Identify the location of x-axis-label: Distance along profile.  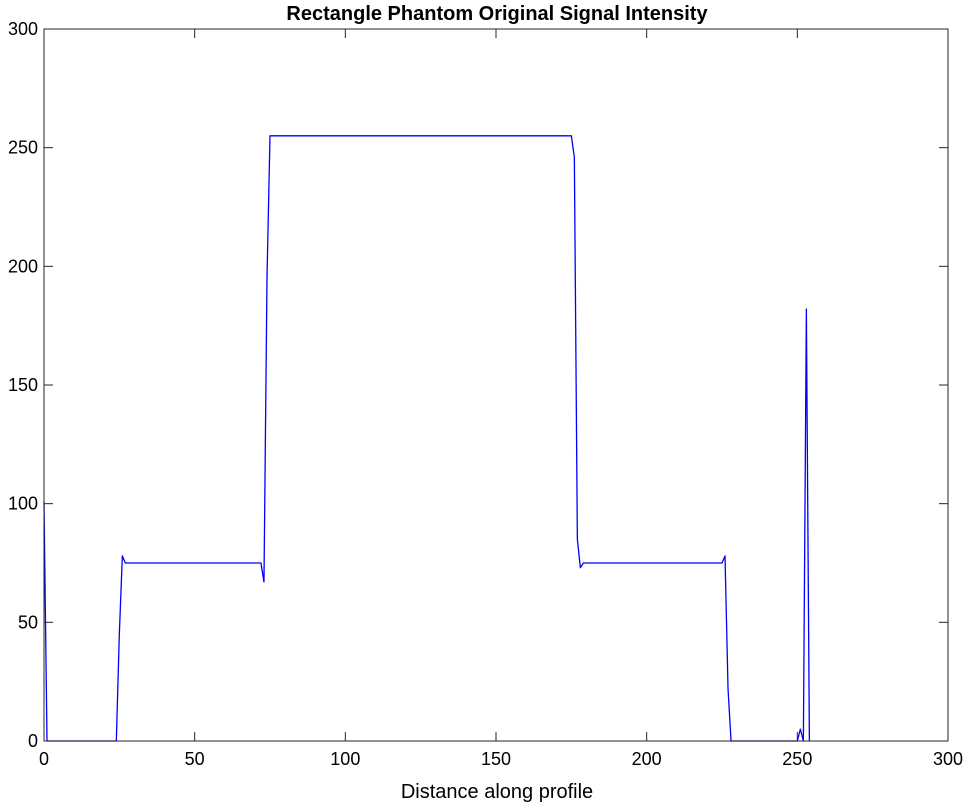
(497, 792).